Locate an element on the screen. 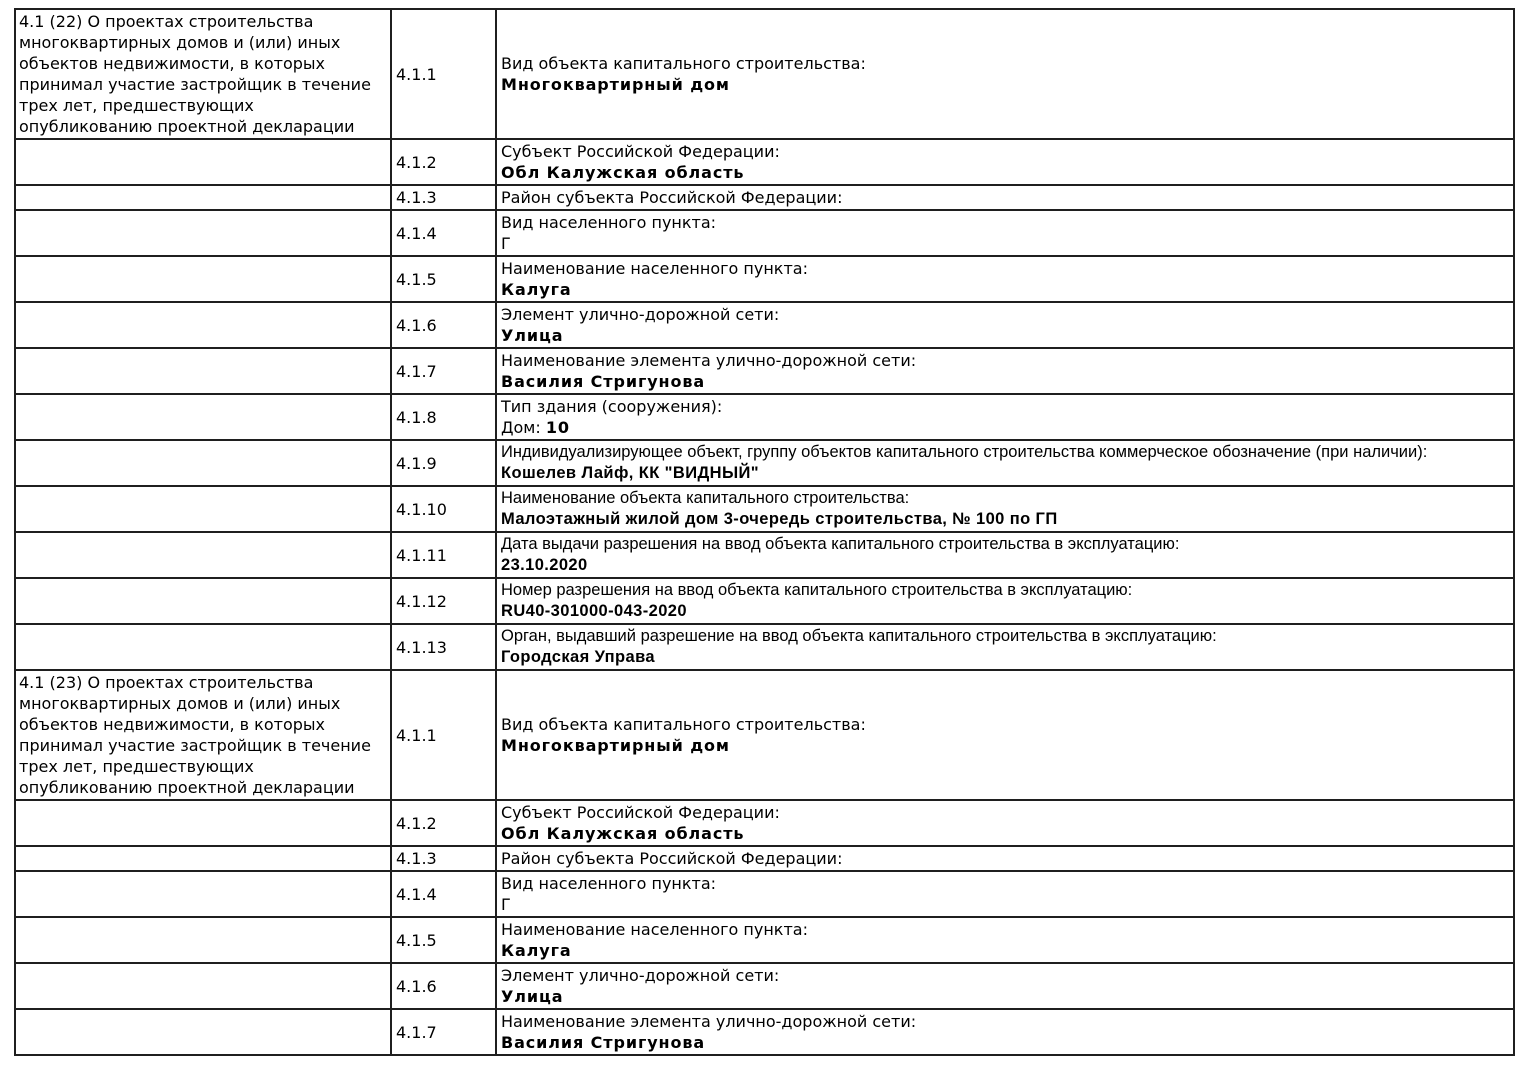  field-label: Тип здания (сооружения): is located at coordinates (612, 406).